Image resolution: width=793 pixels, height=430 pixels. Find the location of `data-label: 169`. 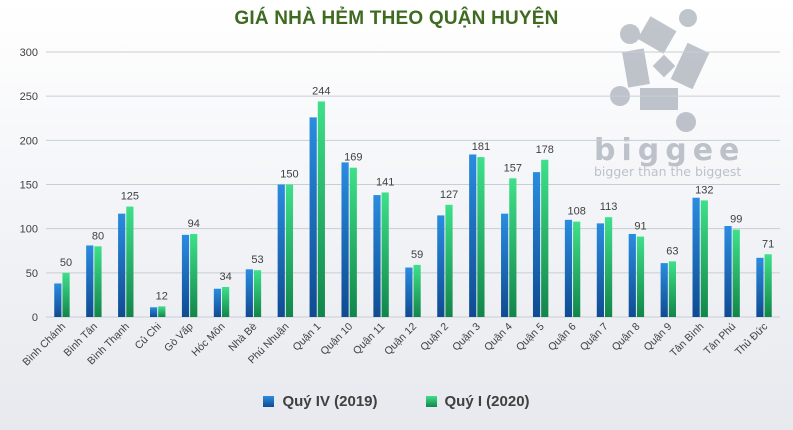

data-label: 169 is located at coordinates (353, 158).